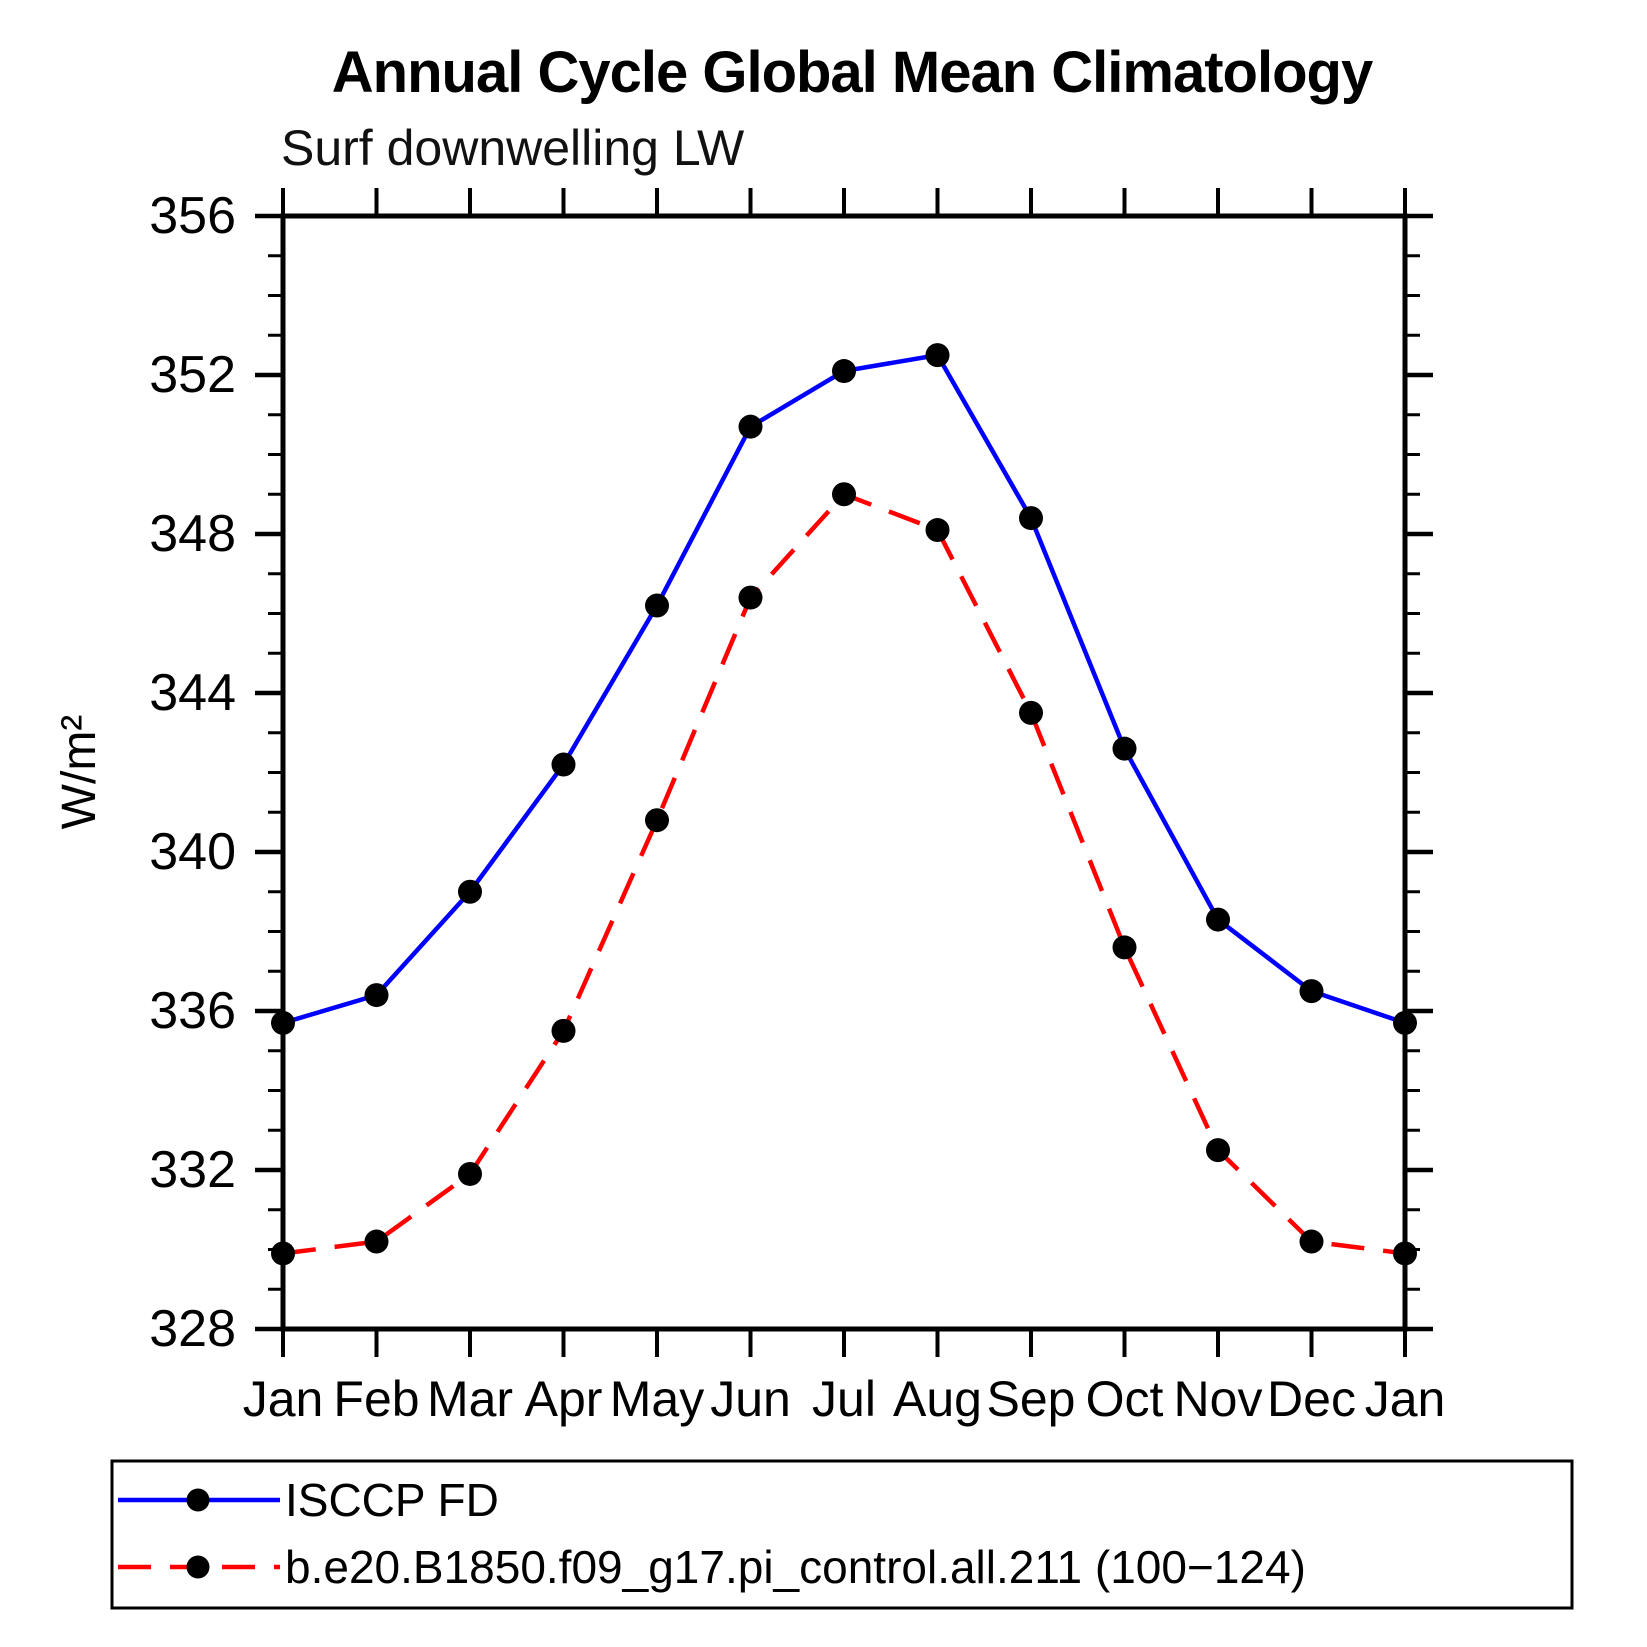 The width and height of the screenshot is (1647, 1647). Describe the element at coordinates (192, 1329) in the screenshot. I see `y-tick-label: 328` at that location.